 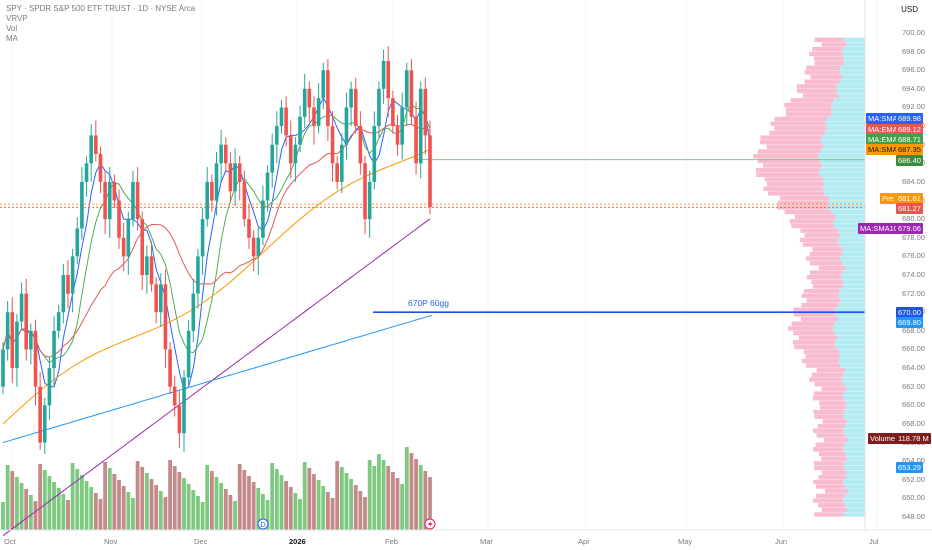 I want to click on currency-label: USD, so click(x=909, y=9).